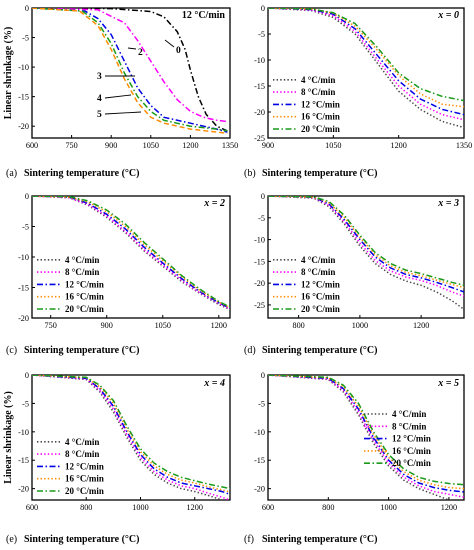  Describe the element at coordinates (11, 173) in the screenshot. I see `panel-tag: (a)` at that location.